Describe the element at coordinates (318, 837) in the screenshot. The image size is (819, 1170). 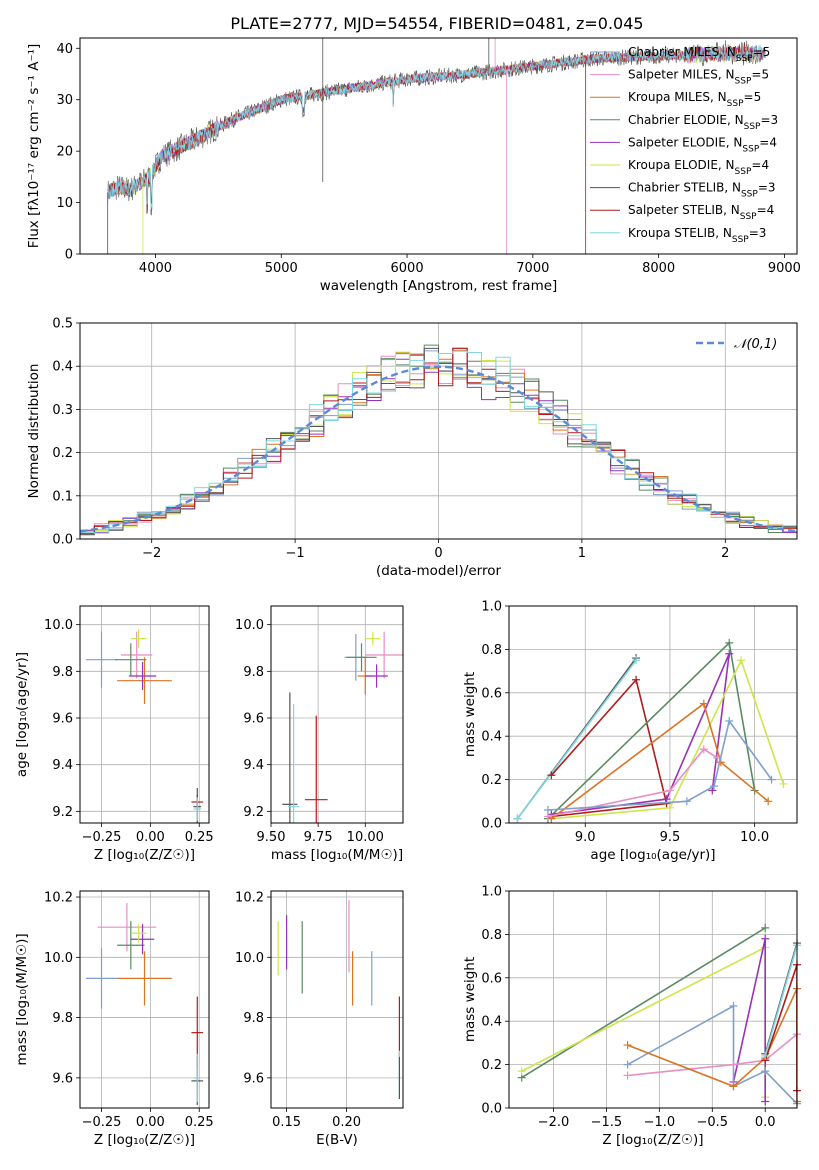
I see `x-tick-label: 9.75` at that location.